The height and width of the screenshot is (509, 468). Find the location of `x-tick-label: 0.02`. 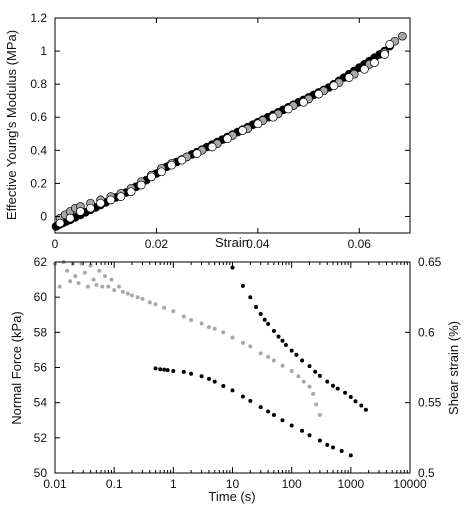

x-tick-label: 0.02 is located at coordinates (157, 244).